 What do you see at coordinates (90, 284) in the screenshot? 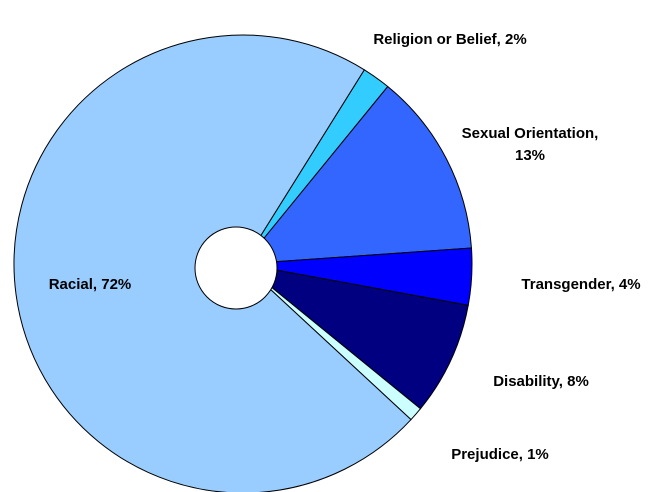
I see `slice-label: Racial, 72%` at bounding box center [90, 284].